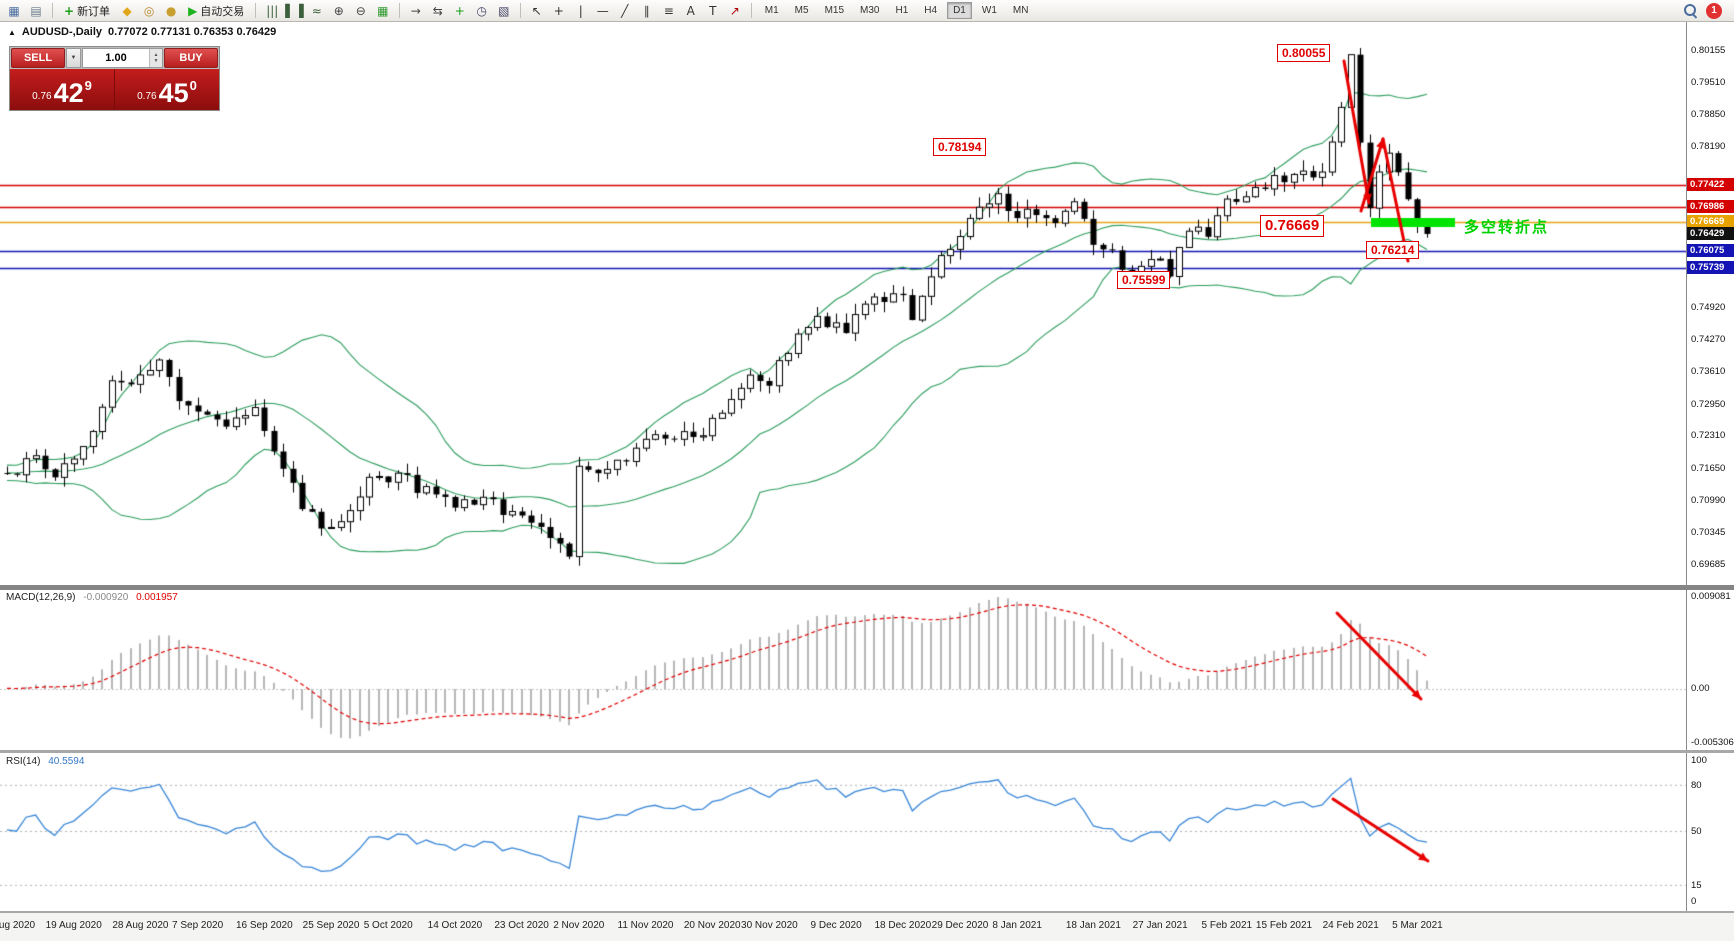 This screenshot has width=1734, height=941. Describe the element at coordinates (536, 10) in the screenshot. I see `cursor-icon: ↖` at that location.